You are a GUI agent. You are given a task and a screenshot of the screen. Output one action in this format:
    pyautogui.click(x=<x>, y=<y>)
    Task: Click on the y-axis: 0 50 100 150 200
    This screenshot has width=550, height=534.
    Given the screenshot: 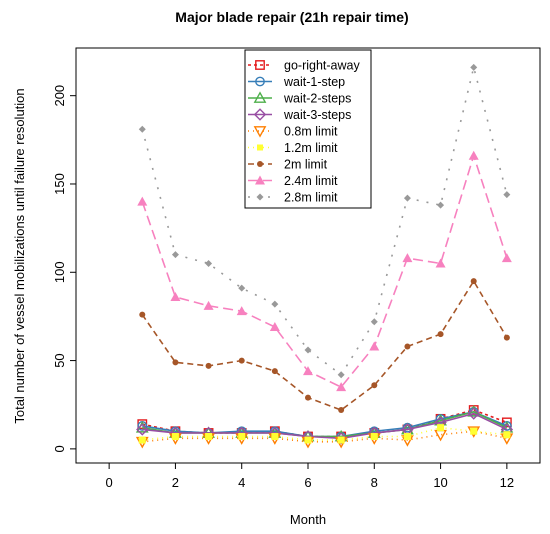 What is the action you would take?
    pyautogui.click(x=64, y=268)
    